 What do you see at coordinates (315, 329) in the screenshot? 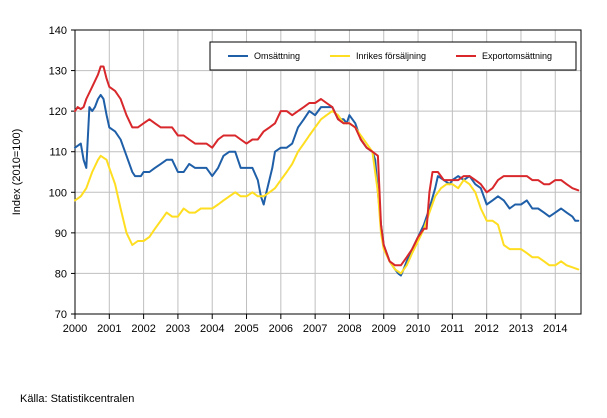
I see `x-tick-label: 2007` at bounding box center [315, 329].